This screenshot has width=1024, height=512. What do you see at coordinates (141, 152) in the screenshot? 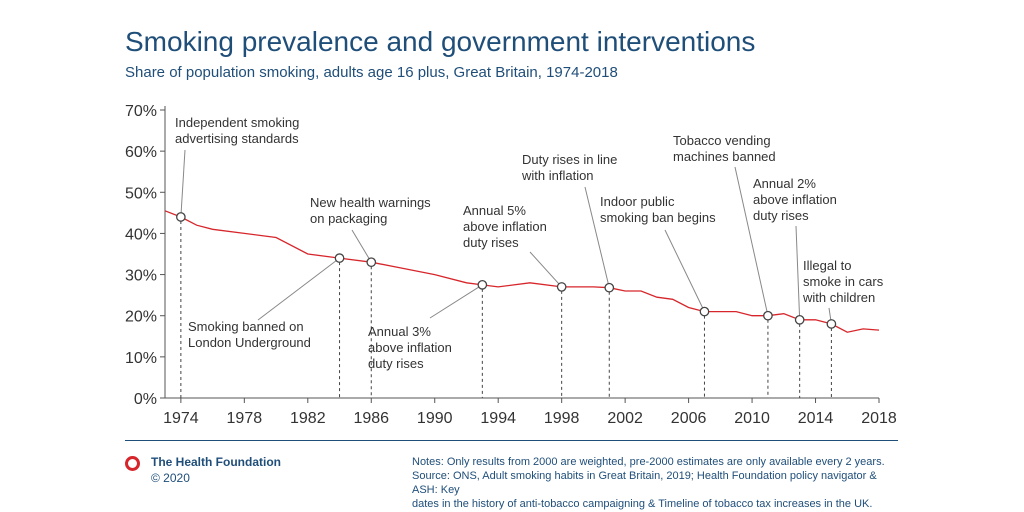
I see `y-tick-label: 60%` at bounding box center [141, 152].